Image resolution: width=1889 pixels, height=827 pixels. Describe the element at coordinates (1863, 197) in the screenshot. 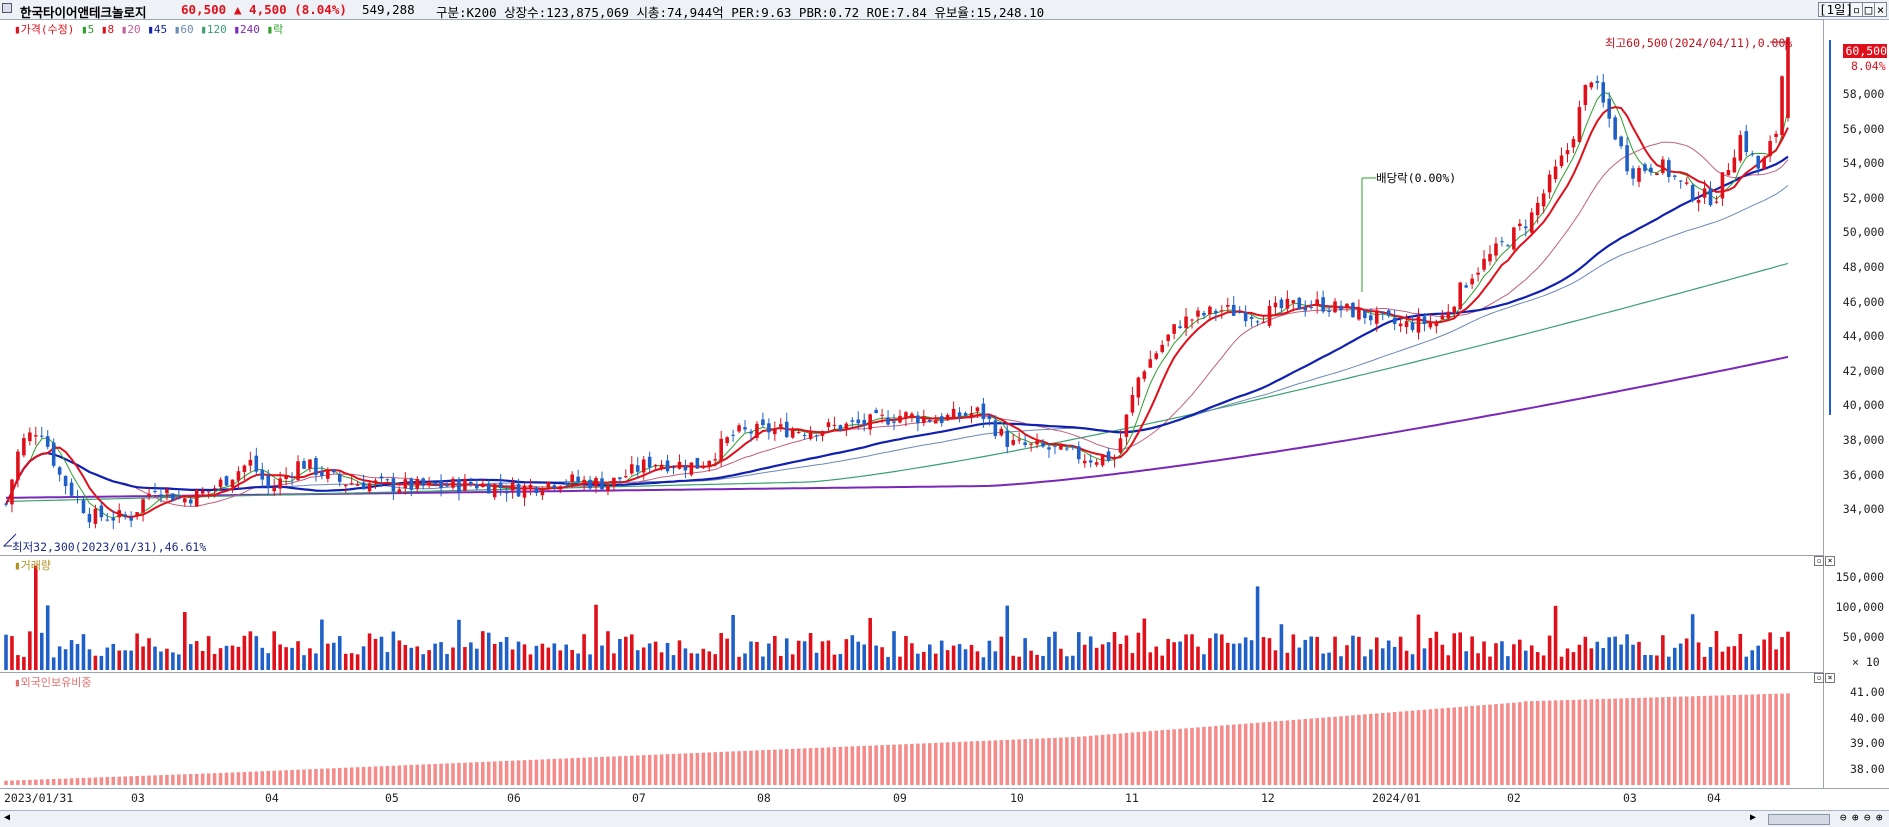

I see `price-y-tick: 52,000` at that location.